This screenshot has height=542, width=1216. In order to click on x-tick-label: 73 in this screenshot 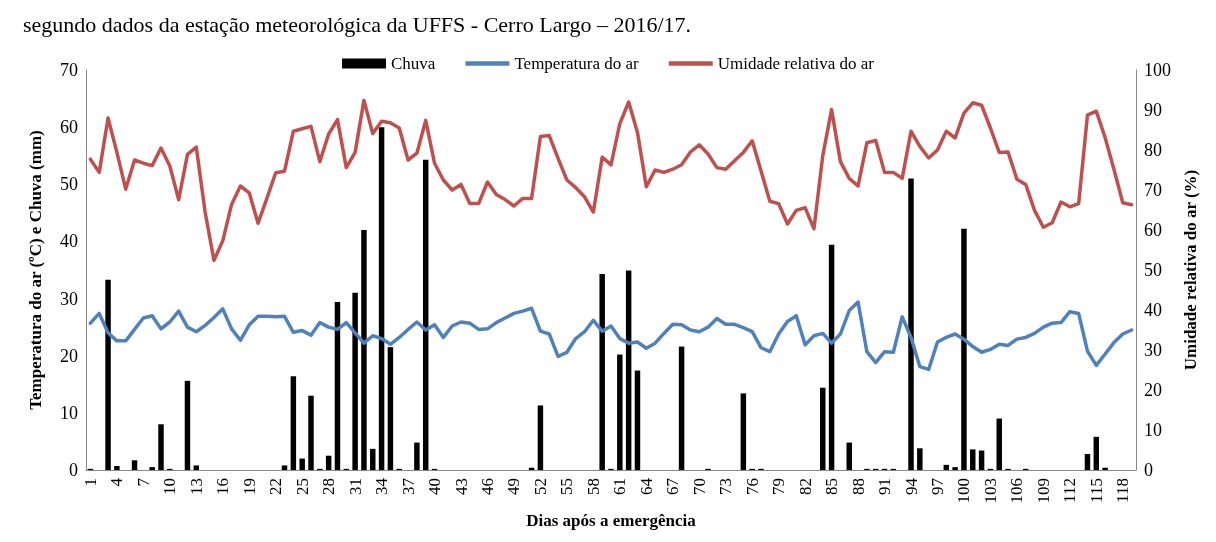, I will do `click(726, 486)`.